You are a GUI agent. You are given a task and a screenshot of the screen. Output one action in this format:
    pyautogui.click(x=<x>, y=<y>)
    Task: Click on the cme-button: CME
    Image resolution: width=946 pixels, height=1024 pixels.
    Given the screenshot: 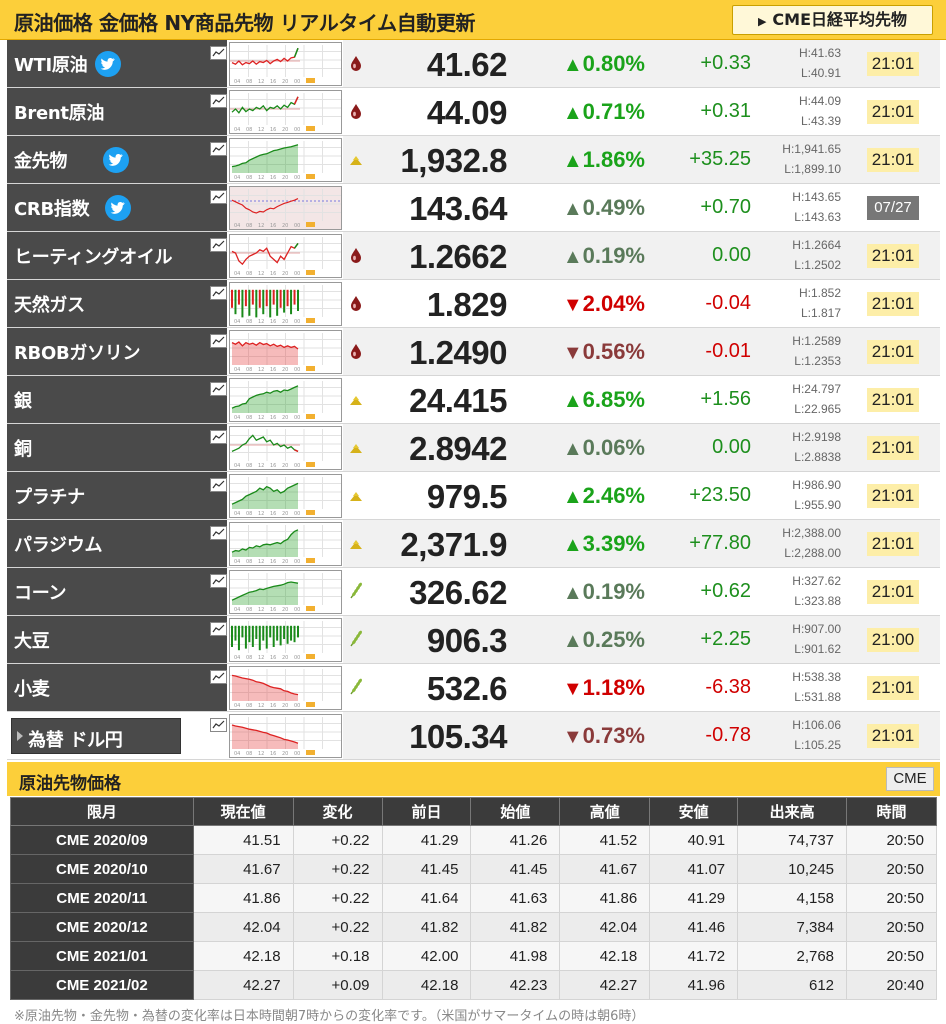 What is the action you would take?
    pyautogui.click(x=910, y=779)
    